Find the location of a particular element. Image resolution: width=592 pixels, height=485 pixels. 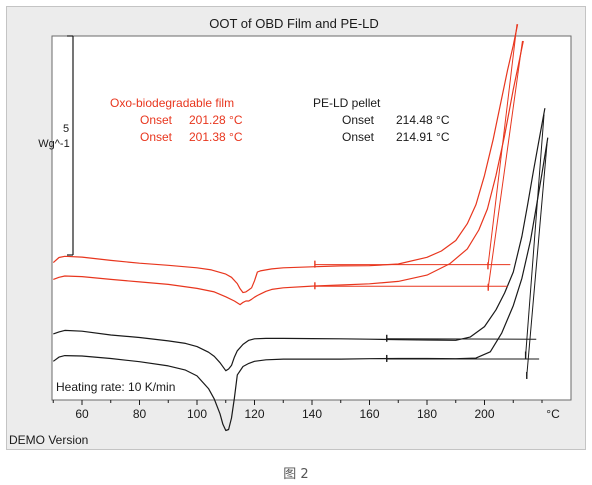

x-tick-label: 160 is located at coordinates (369, 414).